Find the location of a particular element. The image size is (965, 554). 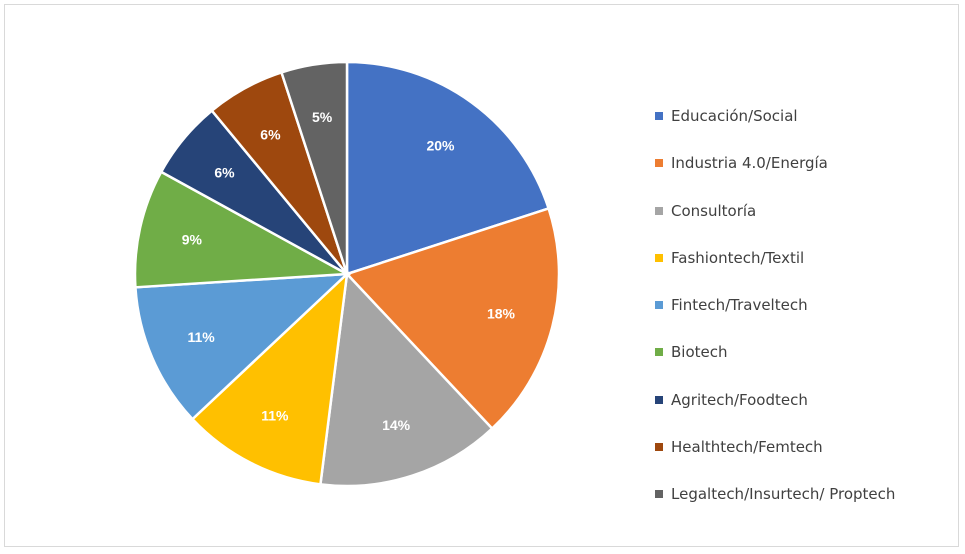

legend-label-2: Industria 4.0/Energía is located at coordinates (749, 163).